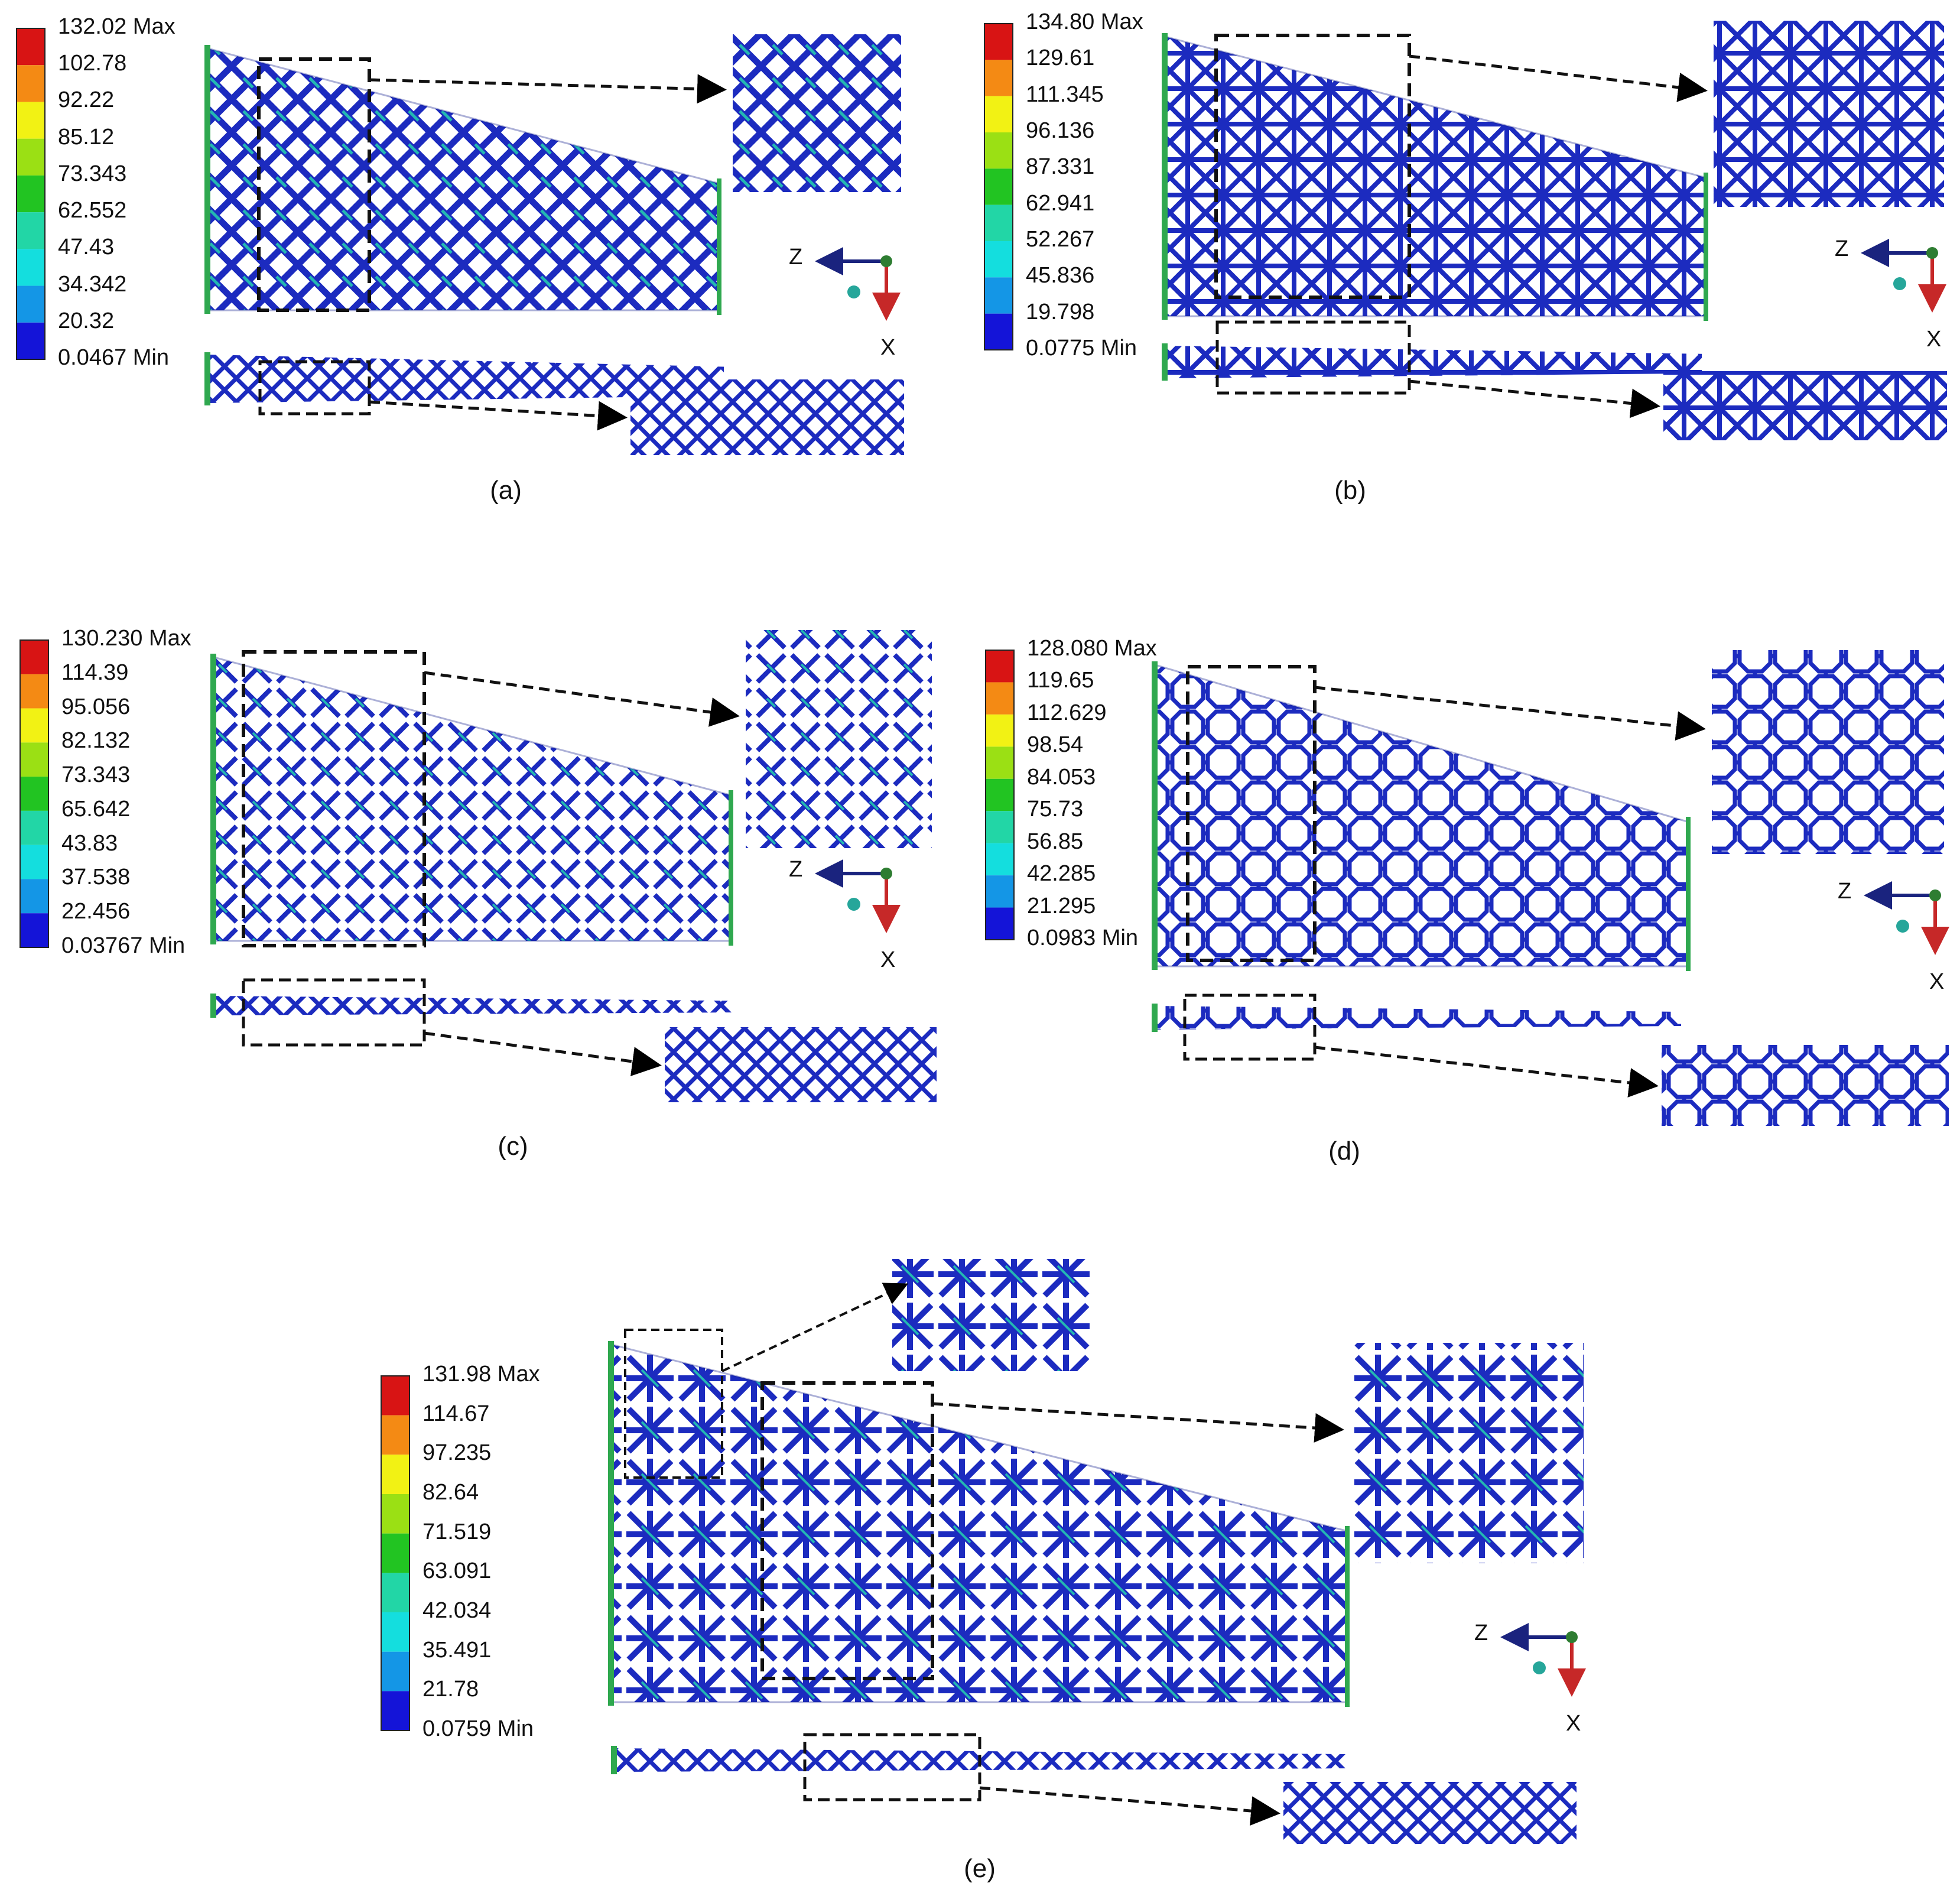 The height and width of the screenshot is (1896, 1960). Describe the element at coordinates (457, 1453) in the screenshot. I see `legend-value: 97.235` at that location.